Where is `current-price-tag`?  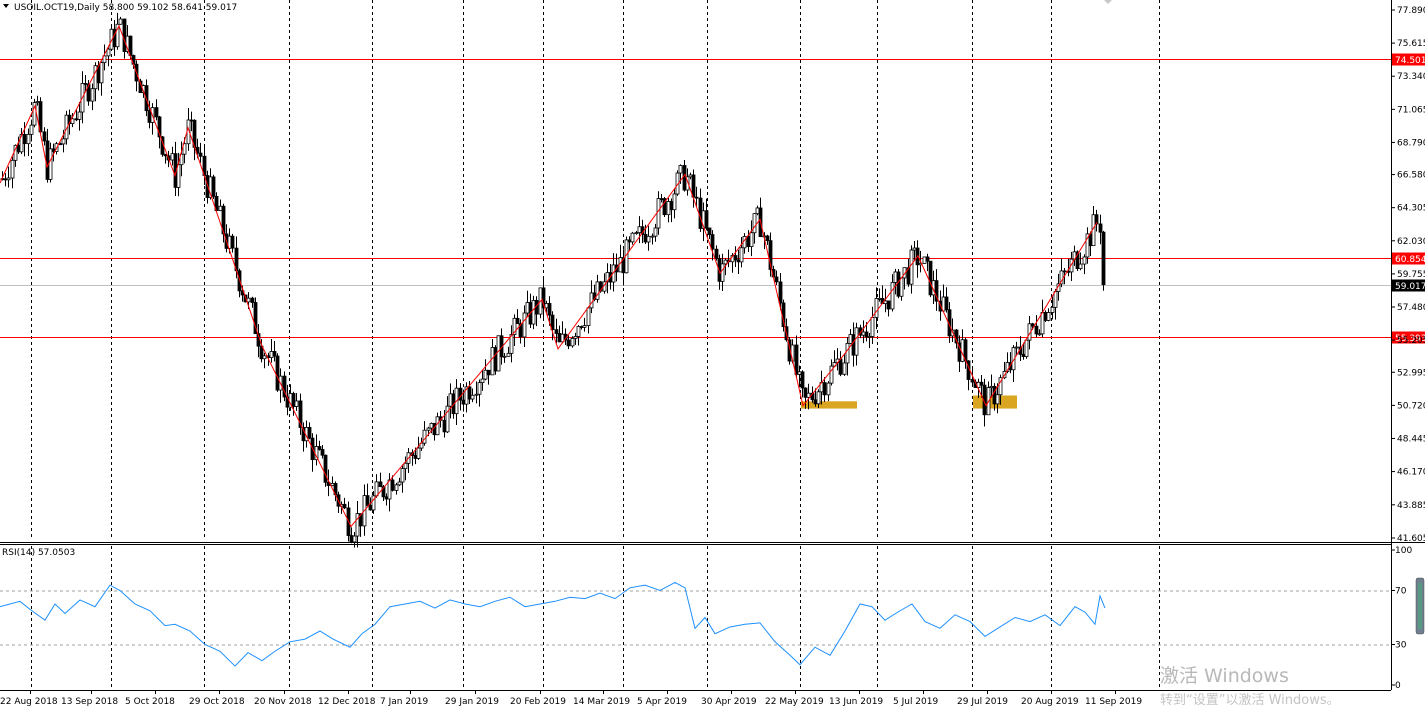 current-price-tag is located at coordinates (1408, 285).